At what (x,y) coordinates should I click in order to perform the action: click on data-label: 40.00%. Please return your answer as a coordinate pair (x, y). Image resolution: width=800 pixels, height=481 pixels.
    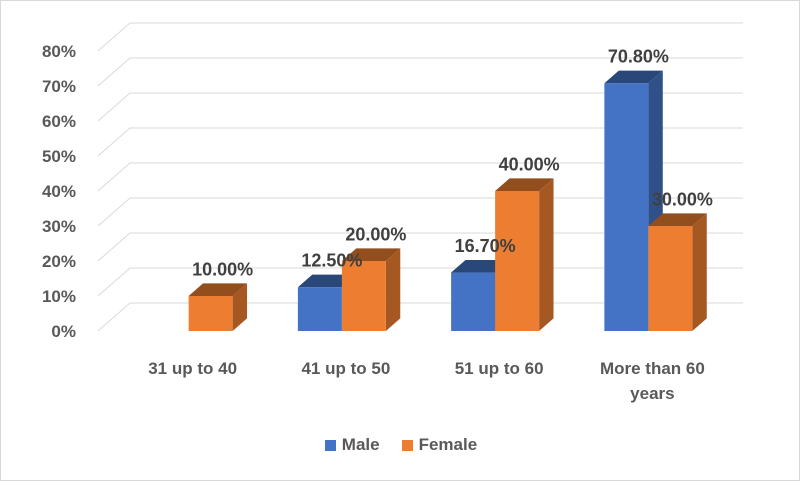
    Looking at the image, I should click on (529, 164).